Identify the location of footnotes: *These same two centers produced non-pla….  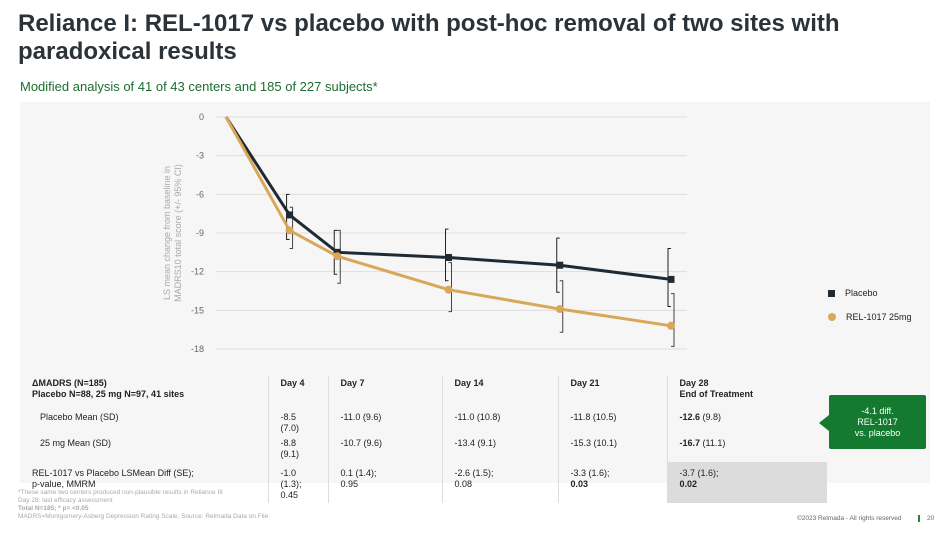
(143, 505).